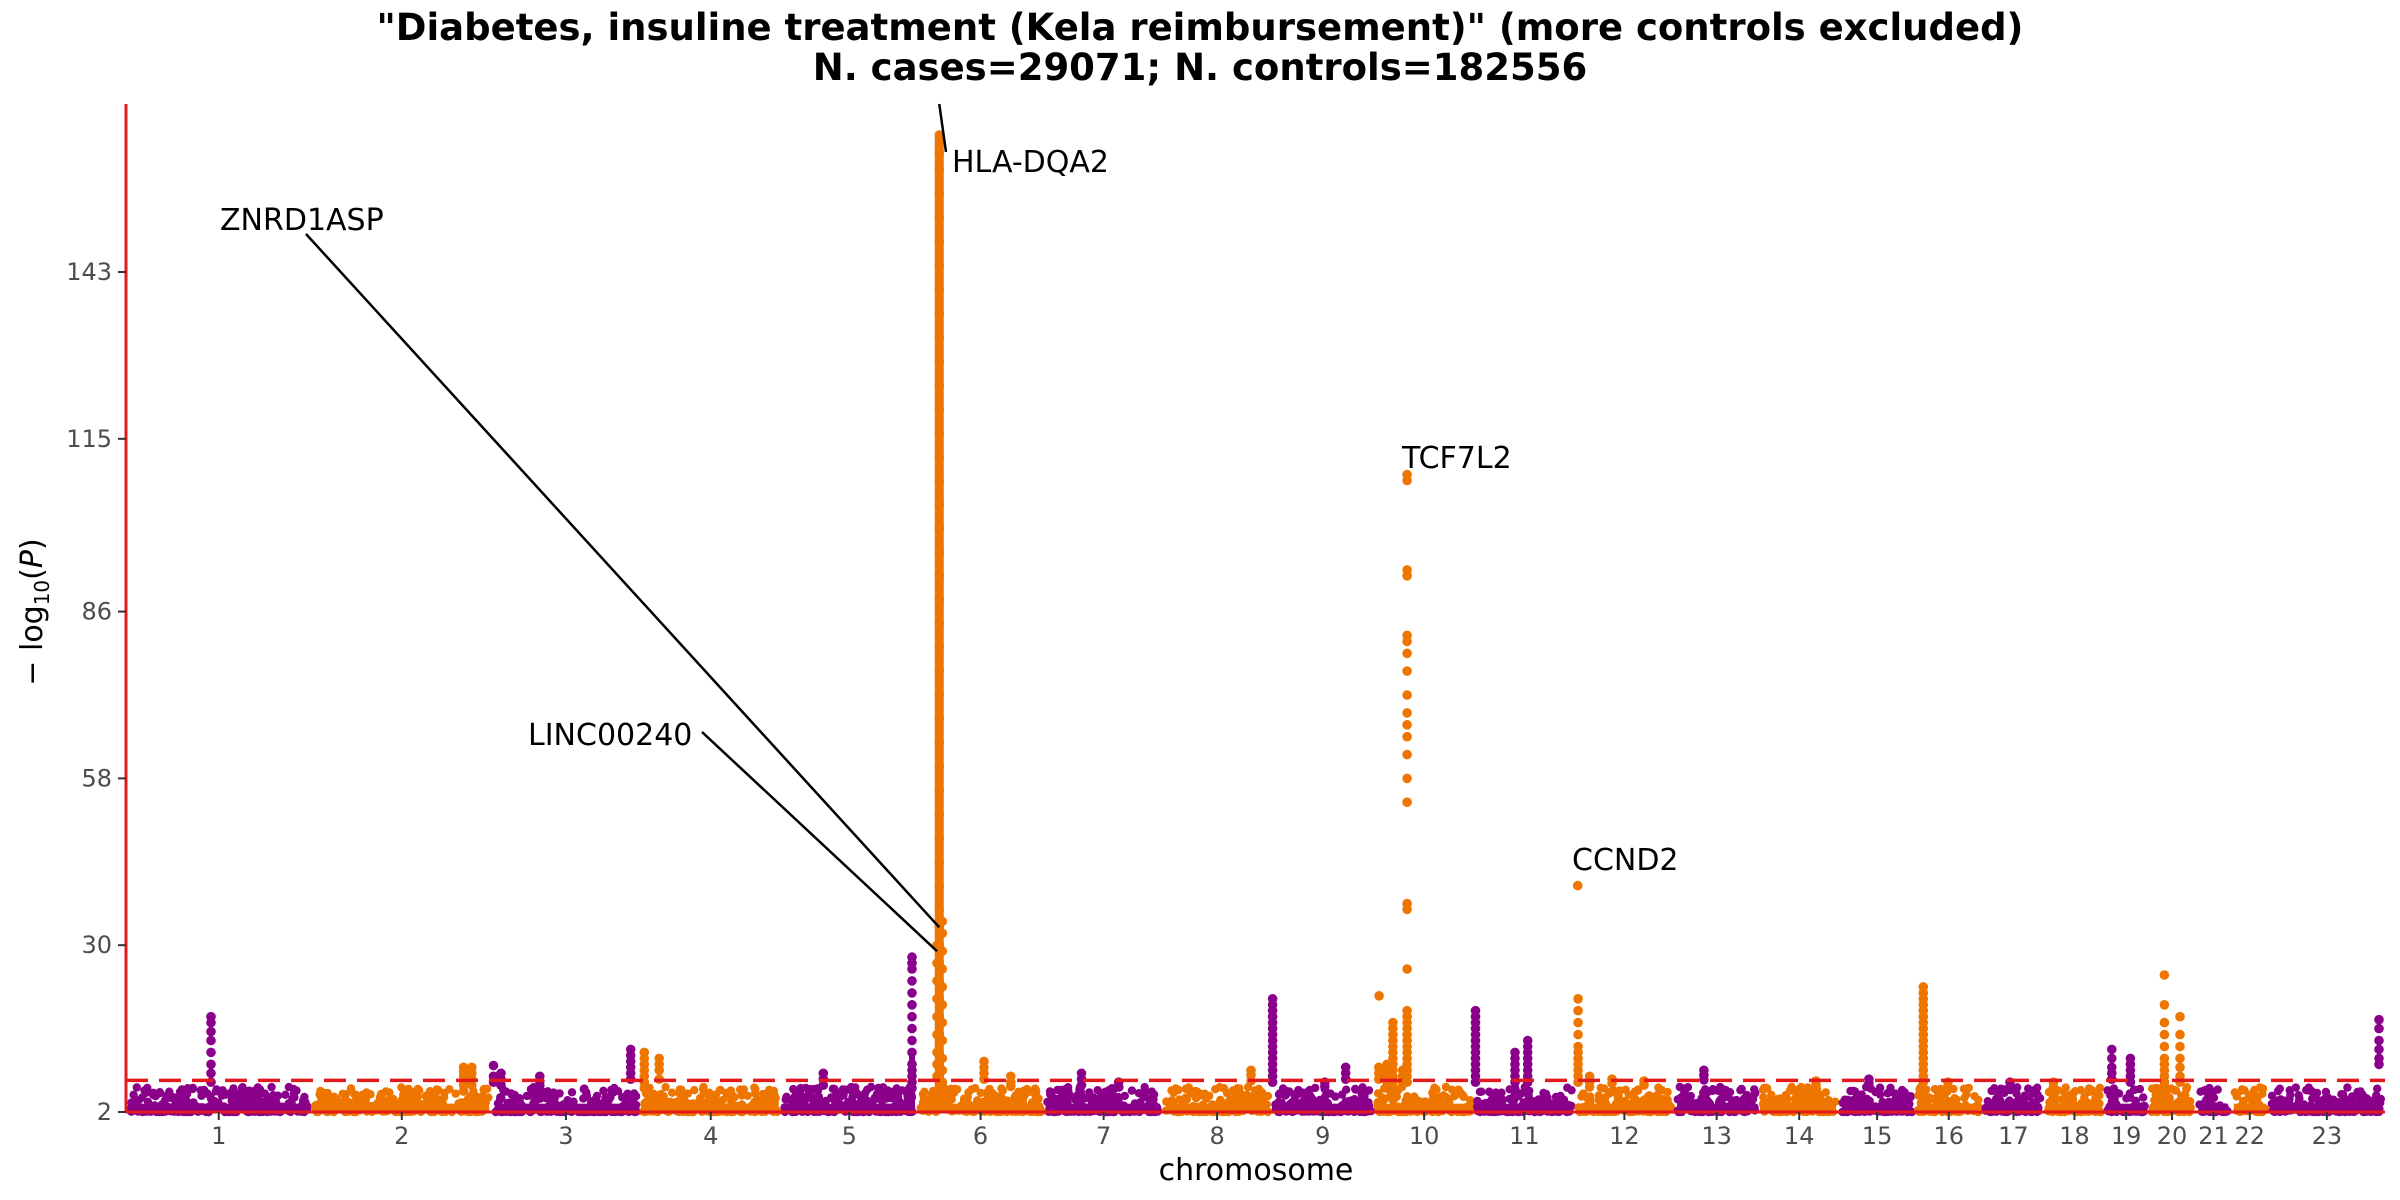 The height and width of the screenshot is (1200, 2400). I want to click on x-tick-label: 15, so click(1877, 1136).